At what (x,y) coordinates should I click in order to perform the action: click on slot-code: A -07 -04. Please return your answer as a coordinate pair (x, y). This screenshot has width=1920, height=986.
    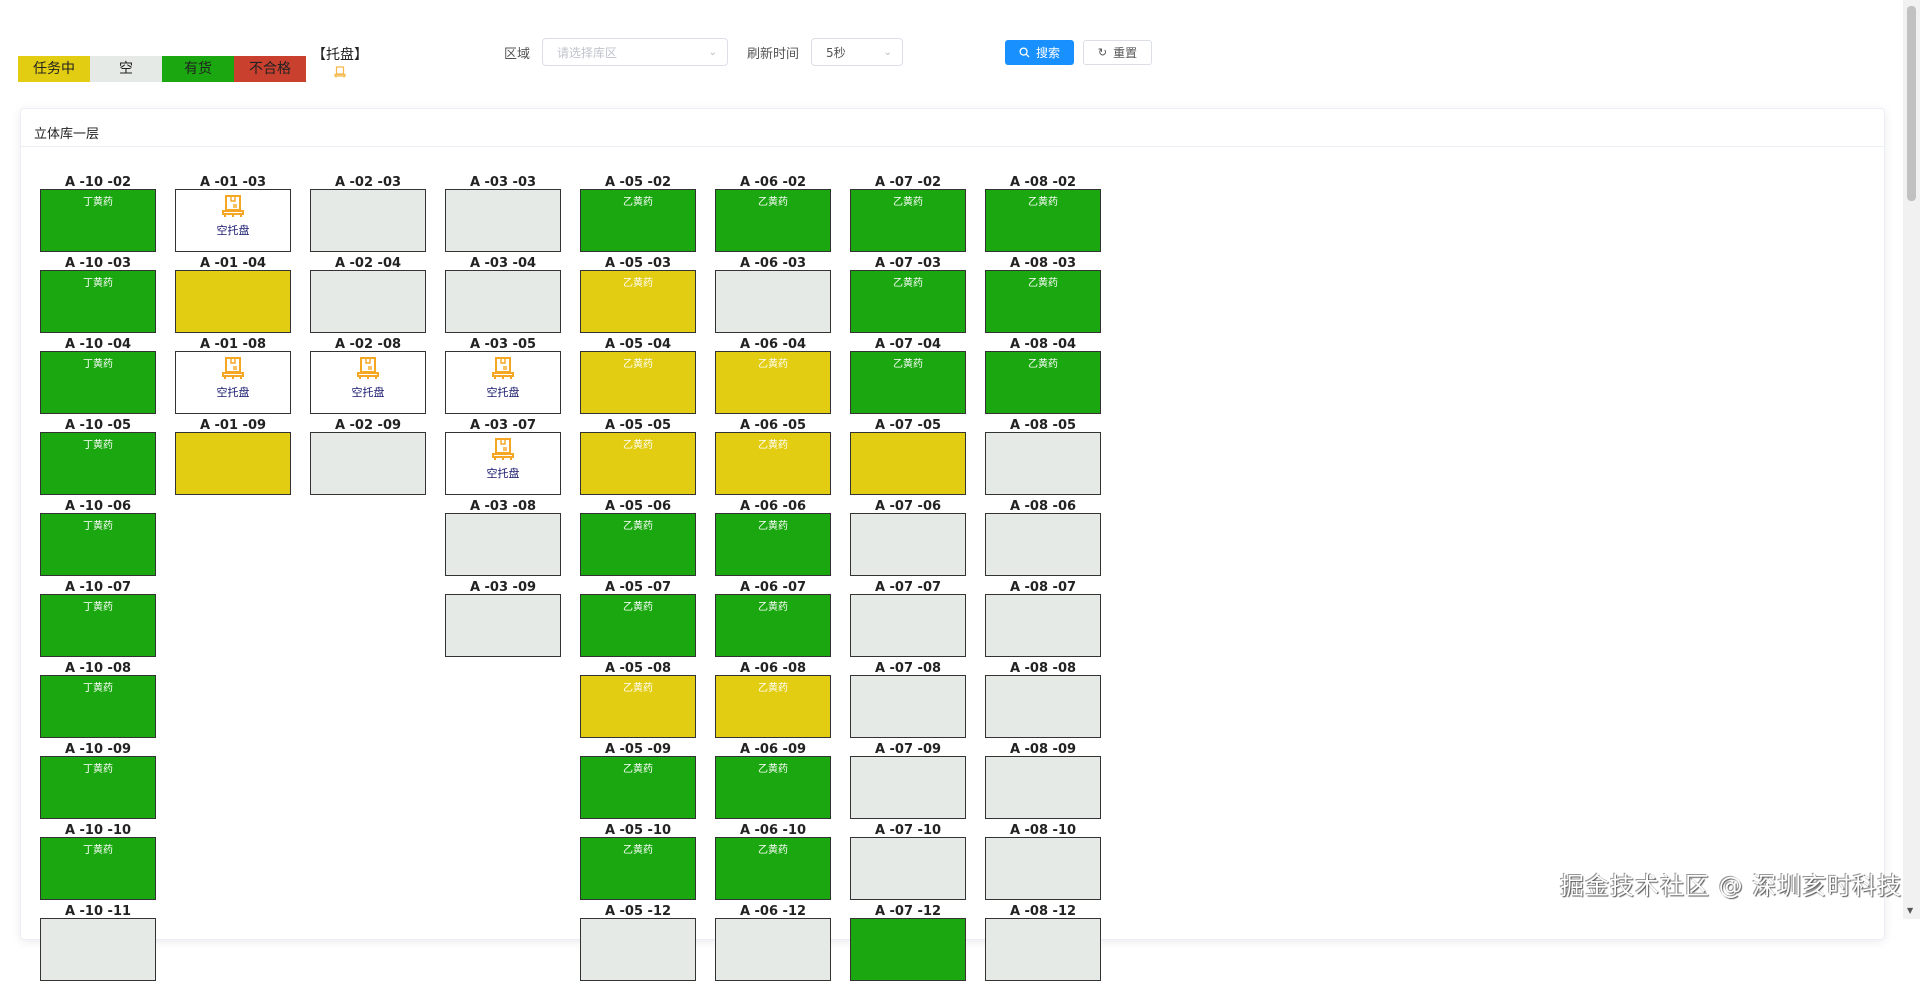
    Looking at the image, I should click on (908, 344).